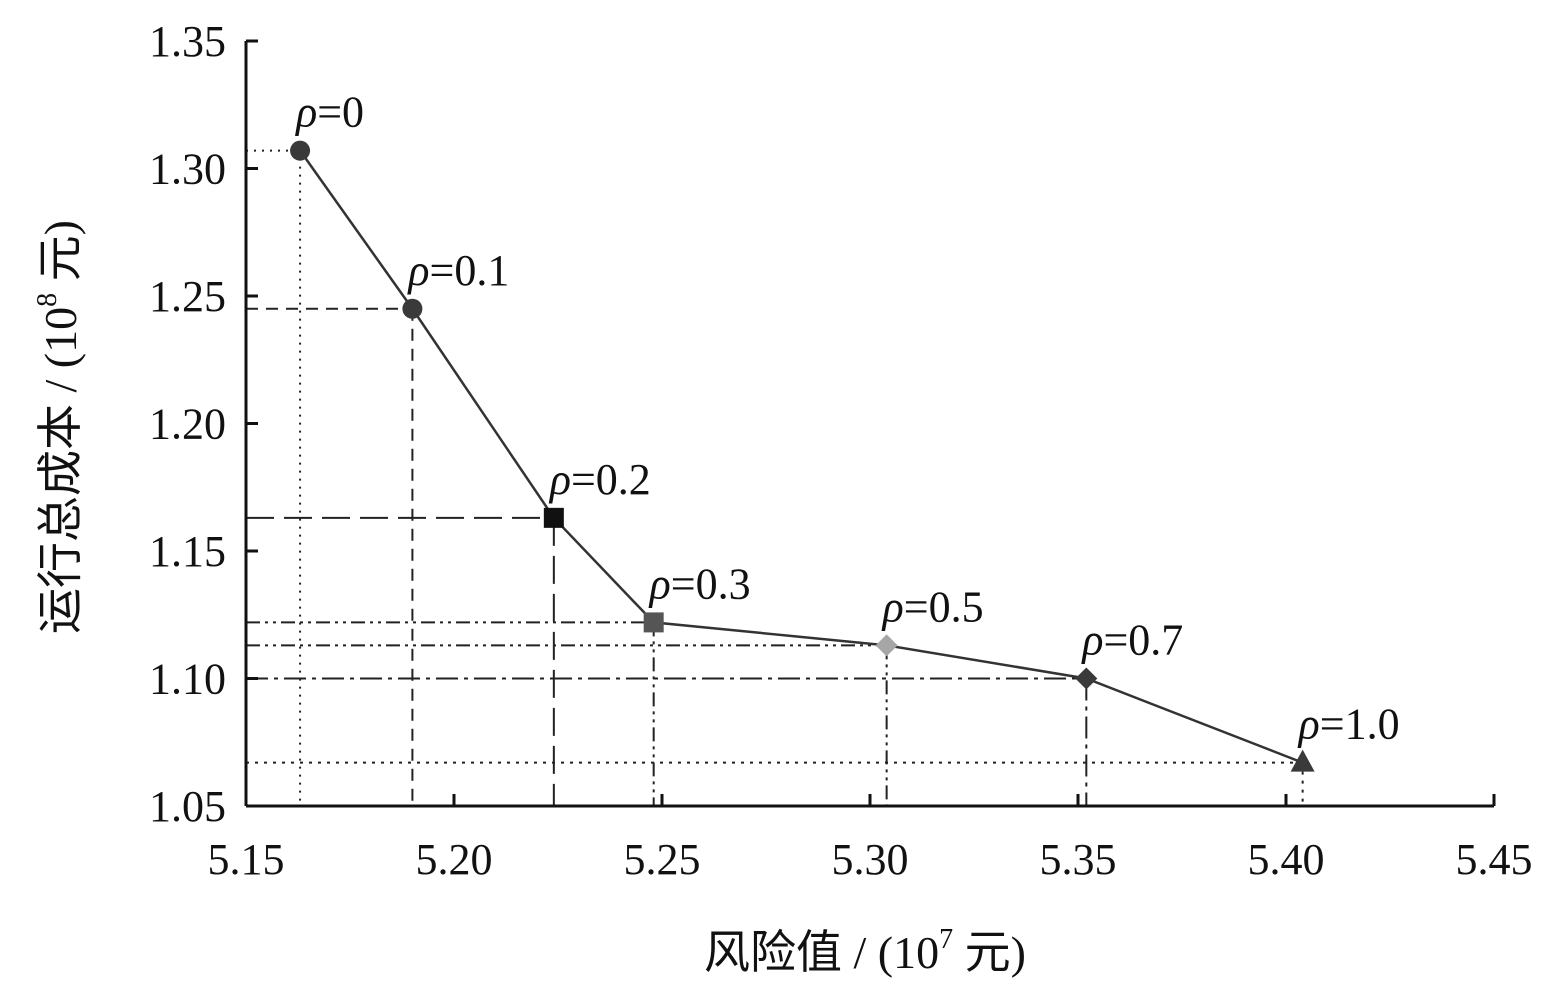 The width and height of the screenshot is (1546, 985). Describe the element at coordinates (946, 939) in the screenshot. I see `x-axis-label-exponent: 7` at that location.